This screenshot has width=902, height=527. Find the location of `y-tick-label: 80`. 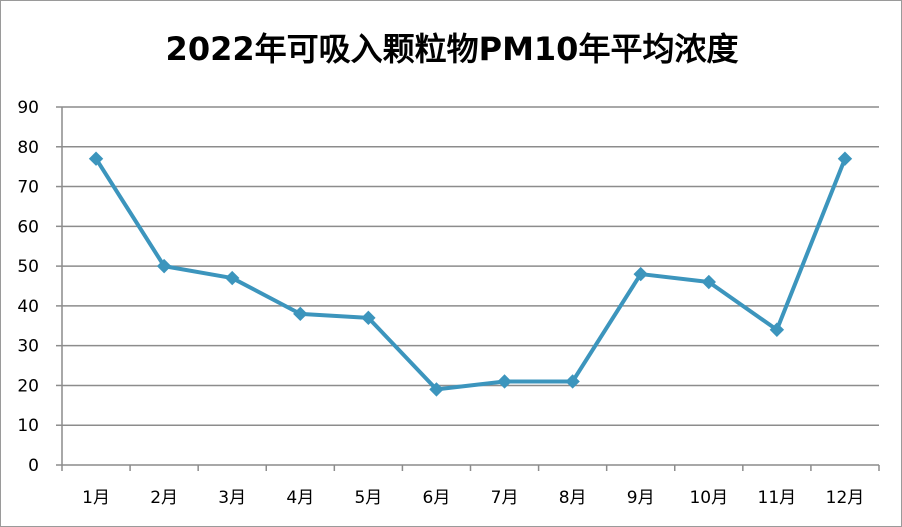

y-tick-label: 80 is located at coordinates (28, 148).